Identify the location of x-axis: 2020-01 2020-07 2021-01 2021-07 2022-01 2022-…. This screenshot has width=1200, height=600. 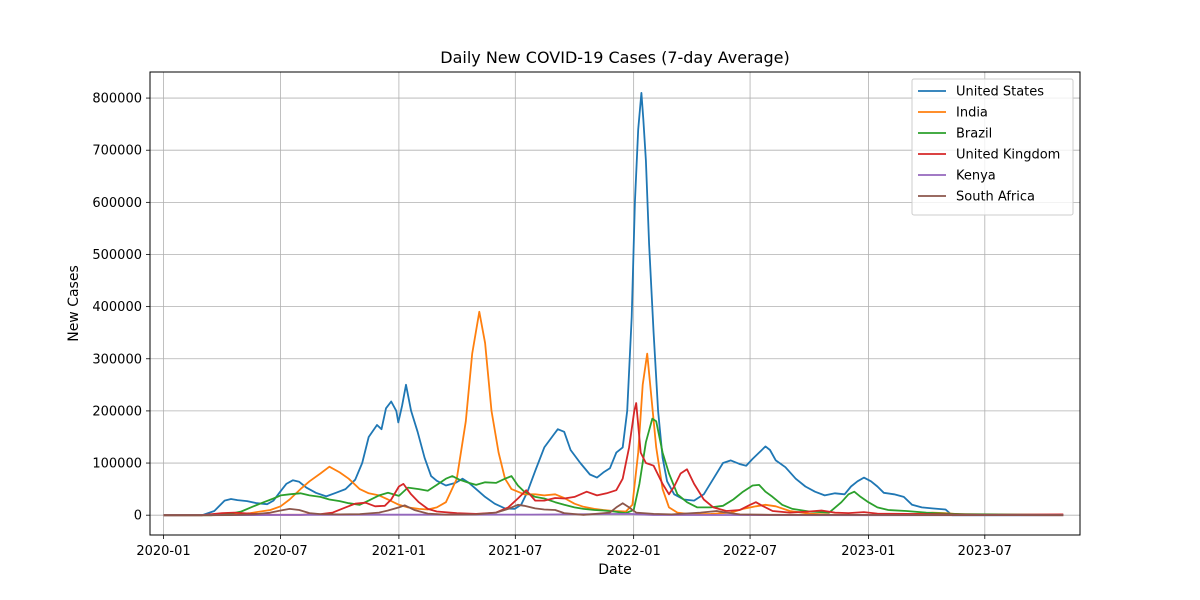
(574, 547).